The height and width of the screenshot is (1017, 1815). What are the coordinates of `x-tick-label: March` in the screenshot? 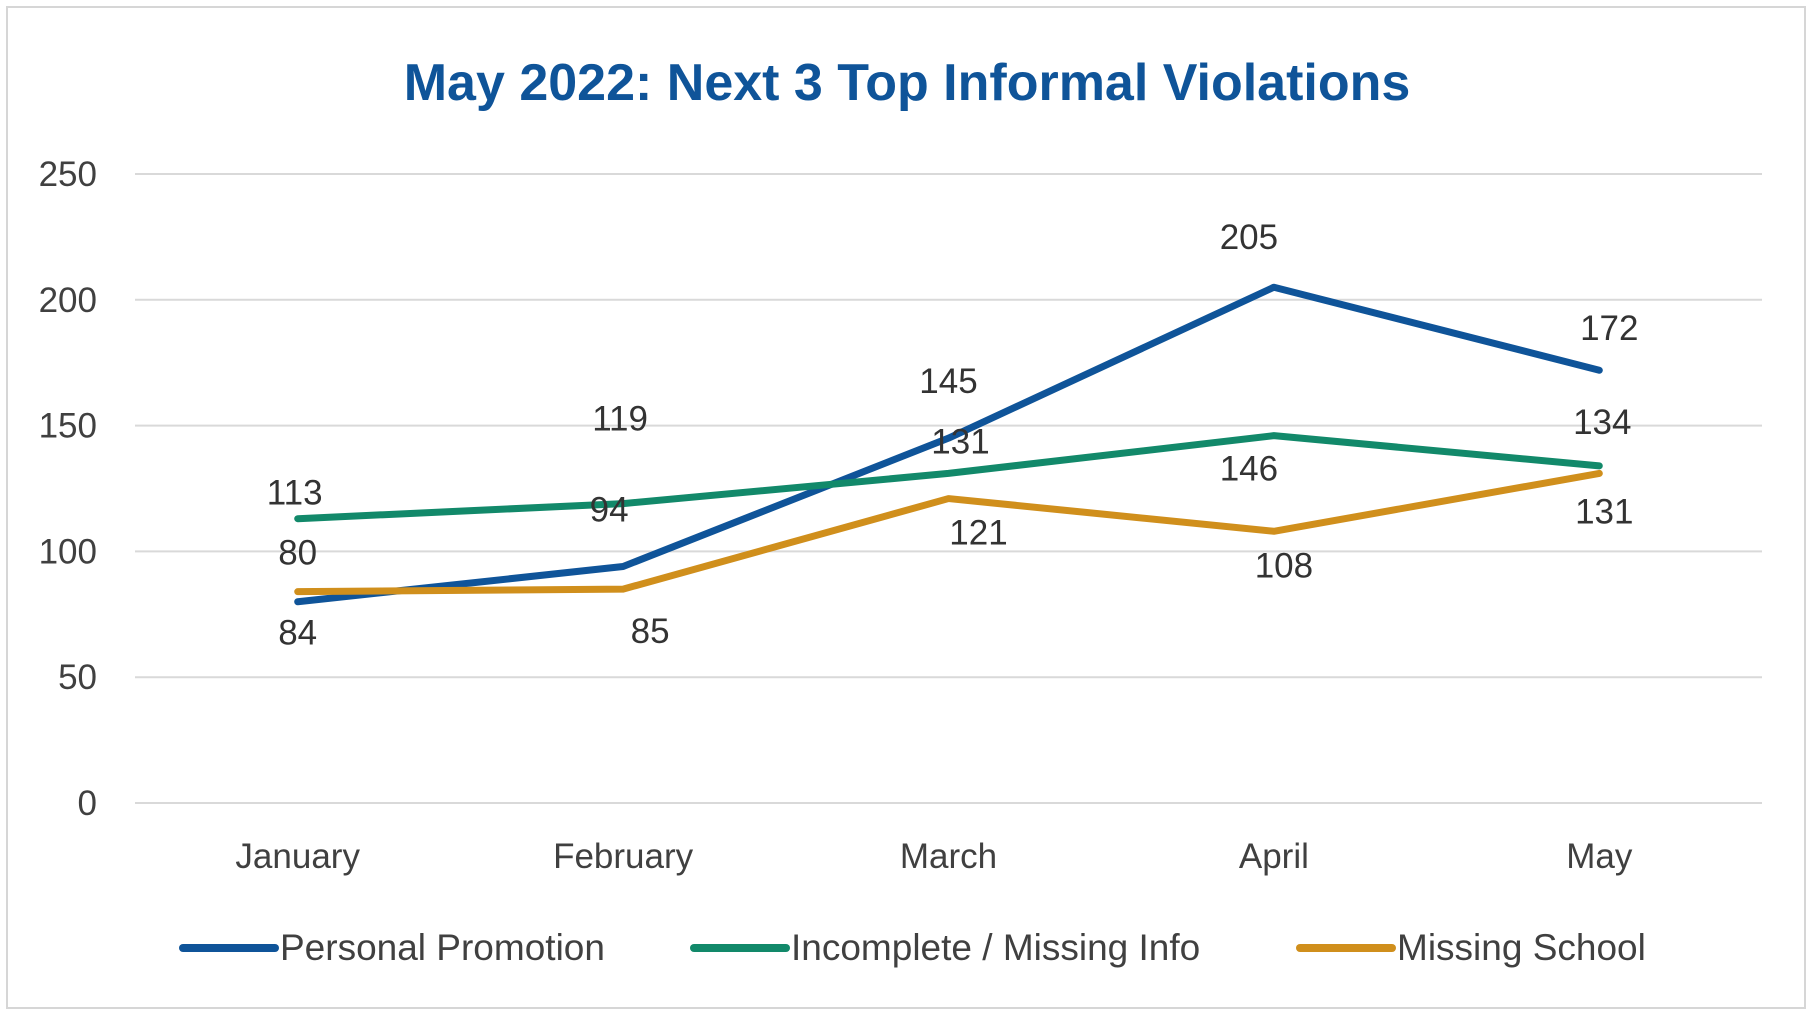 It's located at (948, 856).